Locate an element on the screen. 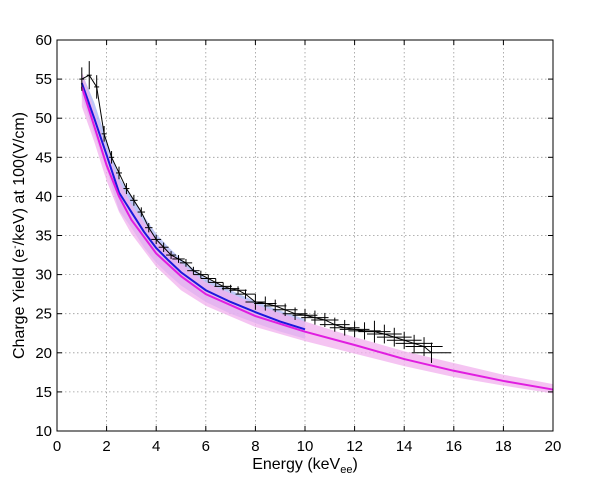 Image resolution: width=604 pixels, height=484 pixels. x-tick-label: 0 is located at coordinates (57, 446).